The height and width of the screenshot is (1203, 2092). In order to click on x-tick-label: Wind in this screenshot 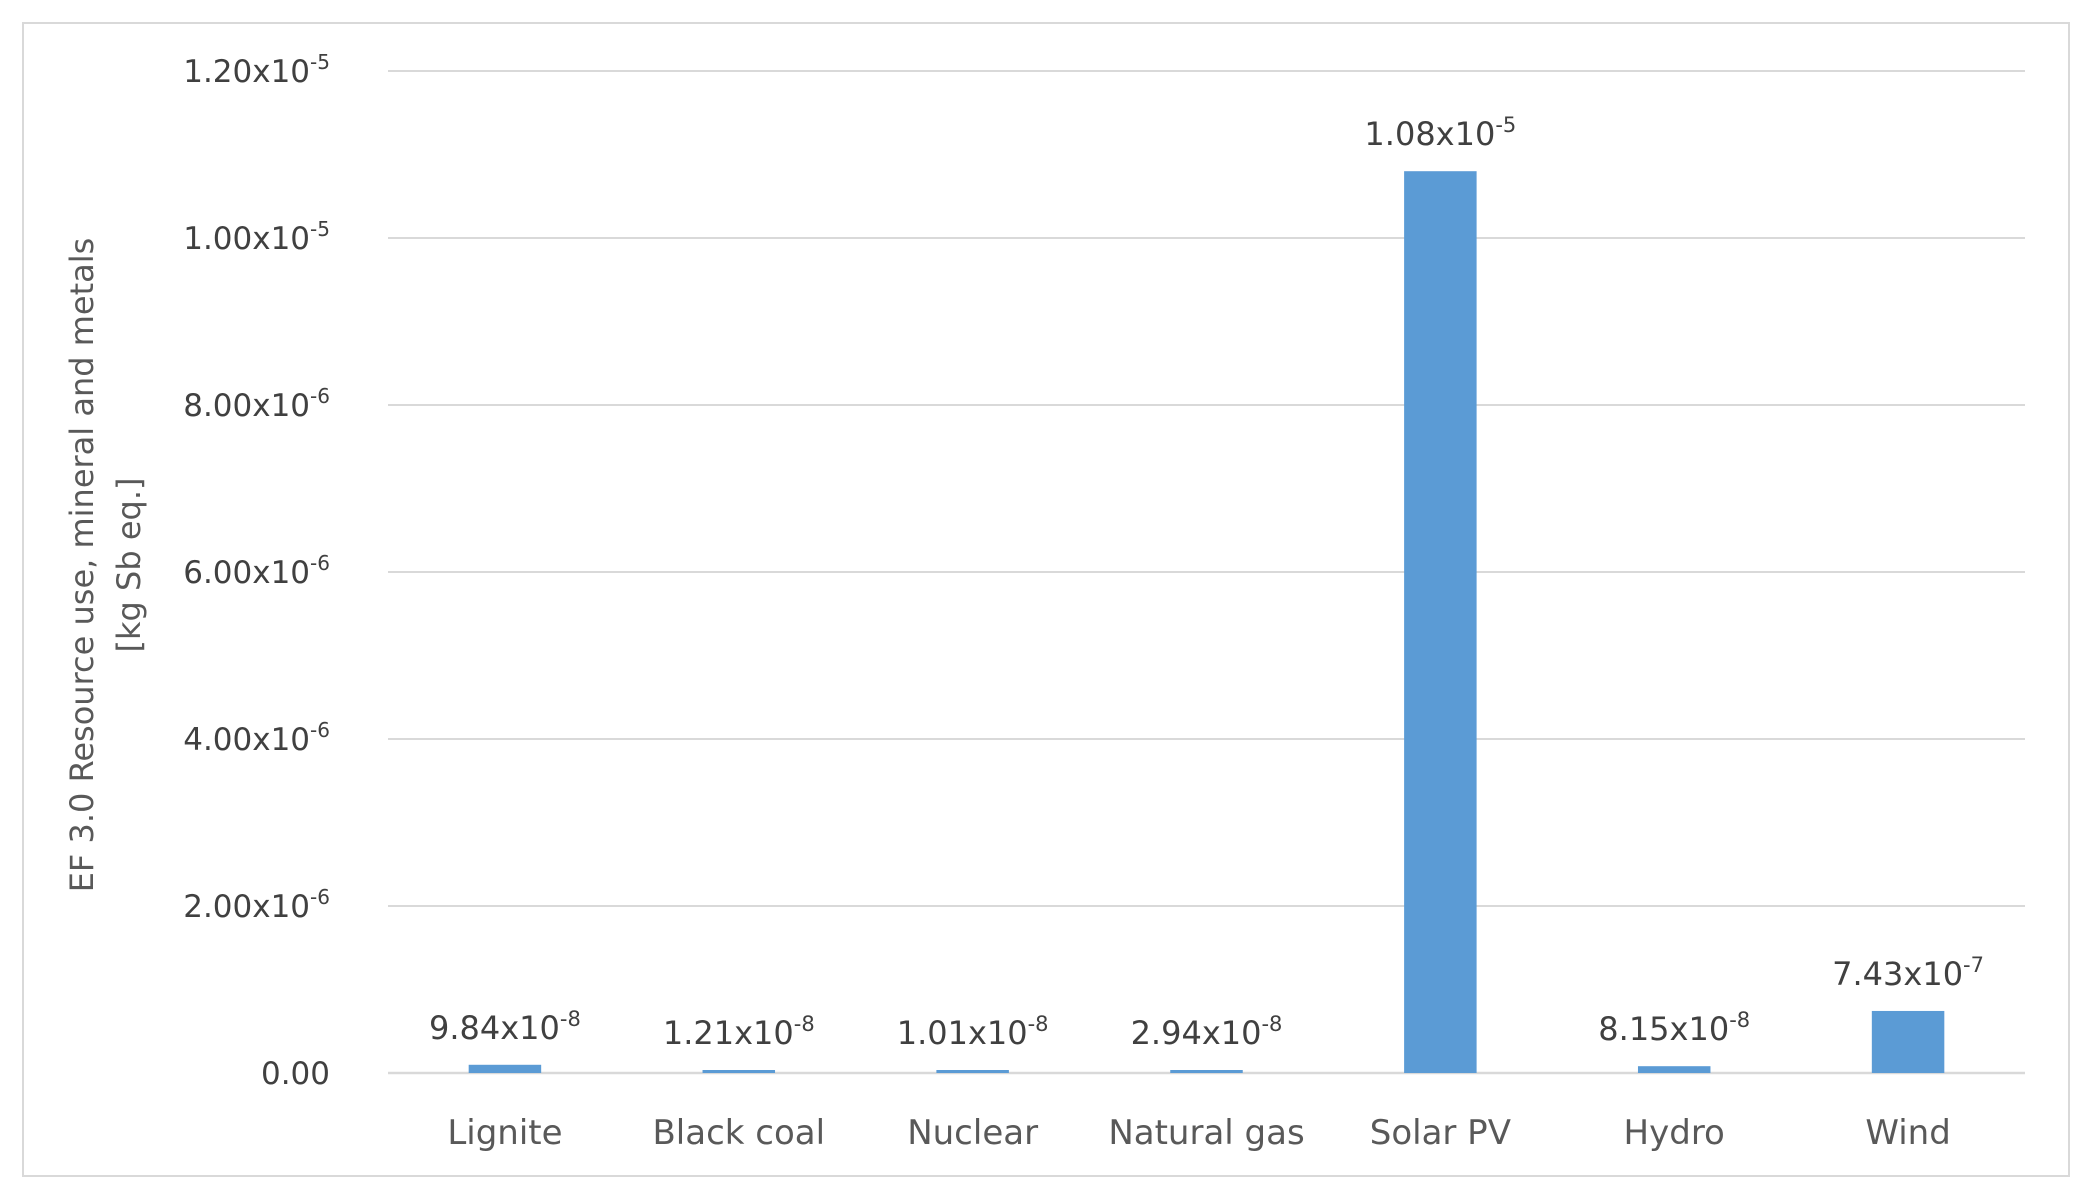, I will do `click(1907, 1133)`.